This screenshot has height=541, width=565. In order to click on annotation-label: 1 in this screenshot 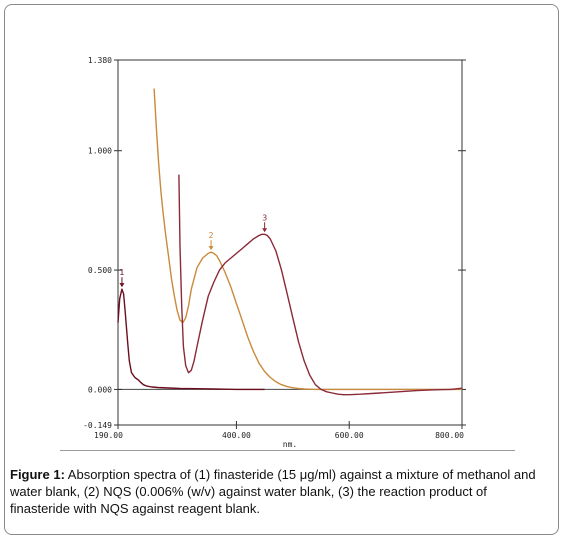, I will do `click(121, 272)`.